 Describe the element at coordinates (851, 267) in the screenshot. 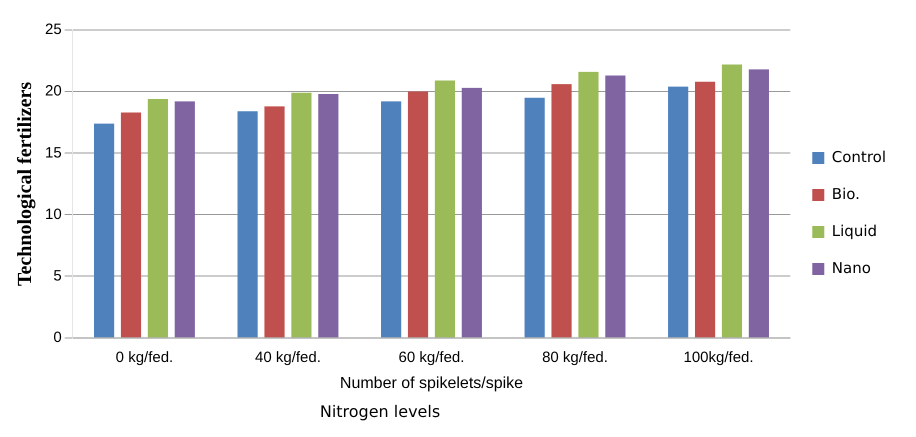

I see `legend-label: Nano` at that location.